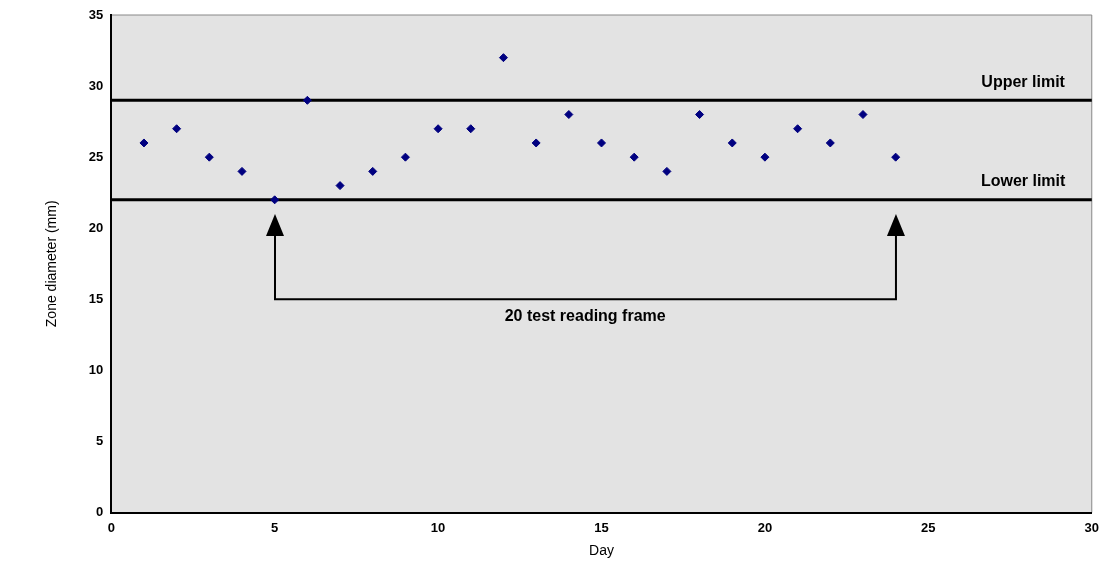  Describe the element at coordinates (928, 527) in the screenshot. I see `x-tick-label: 25` at that location.